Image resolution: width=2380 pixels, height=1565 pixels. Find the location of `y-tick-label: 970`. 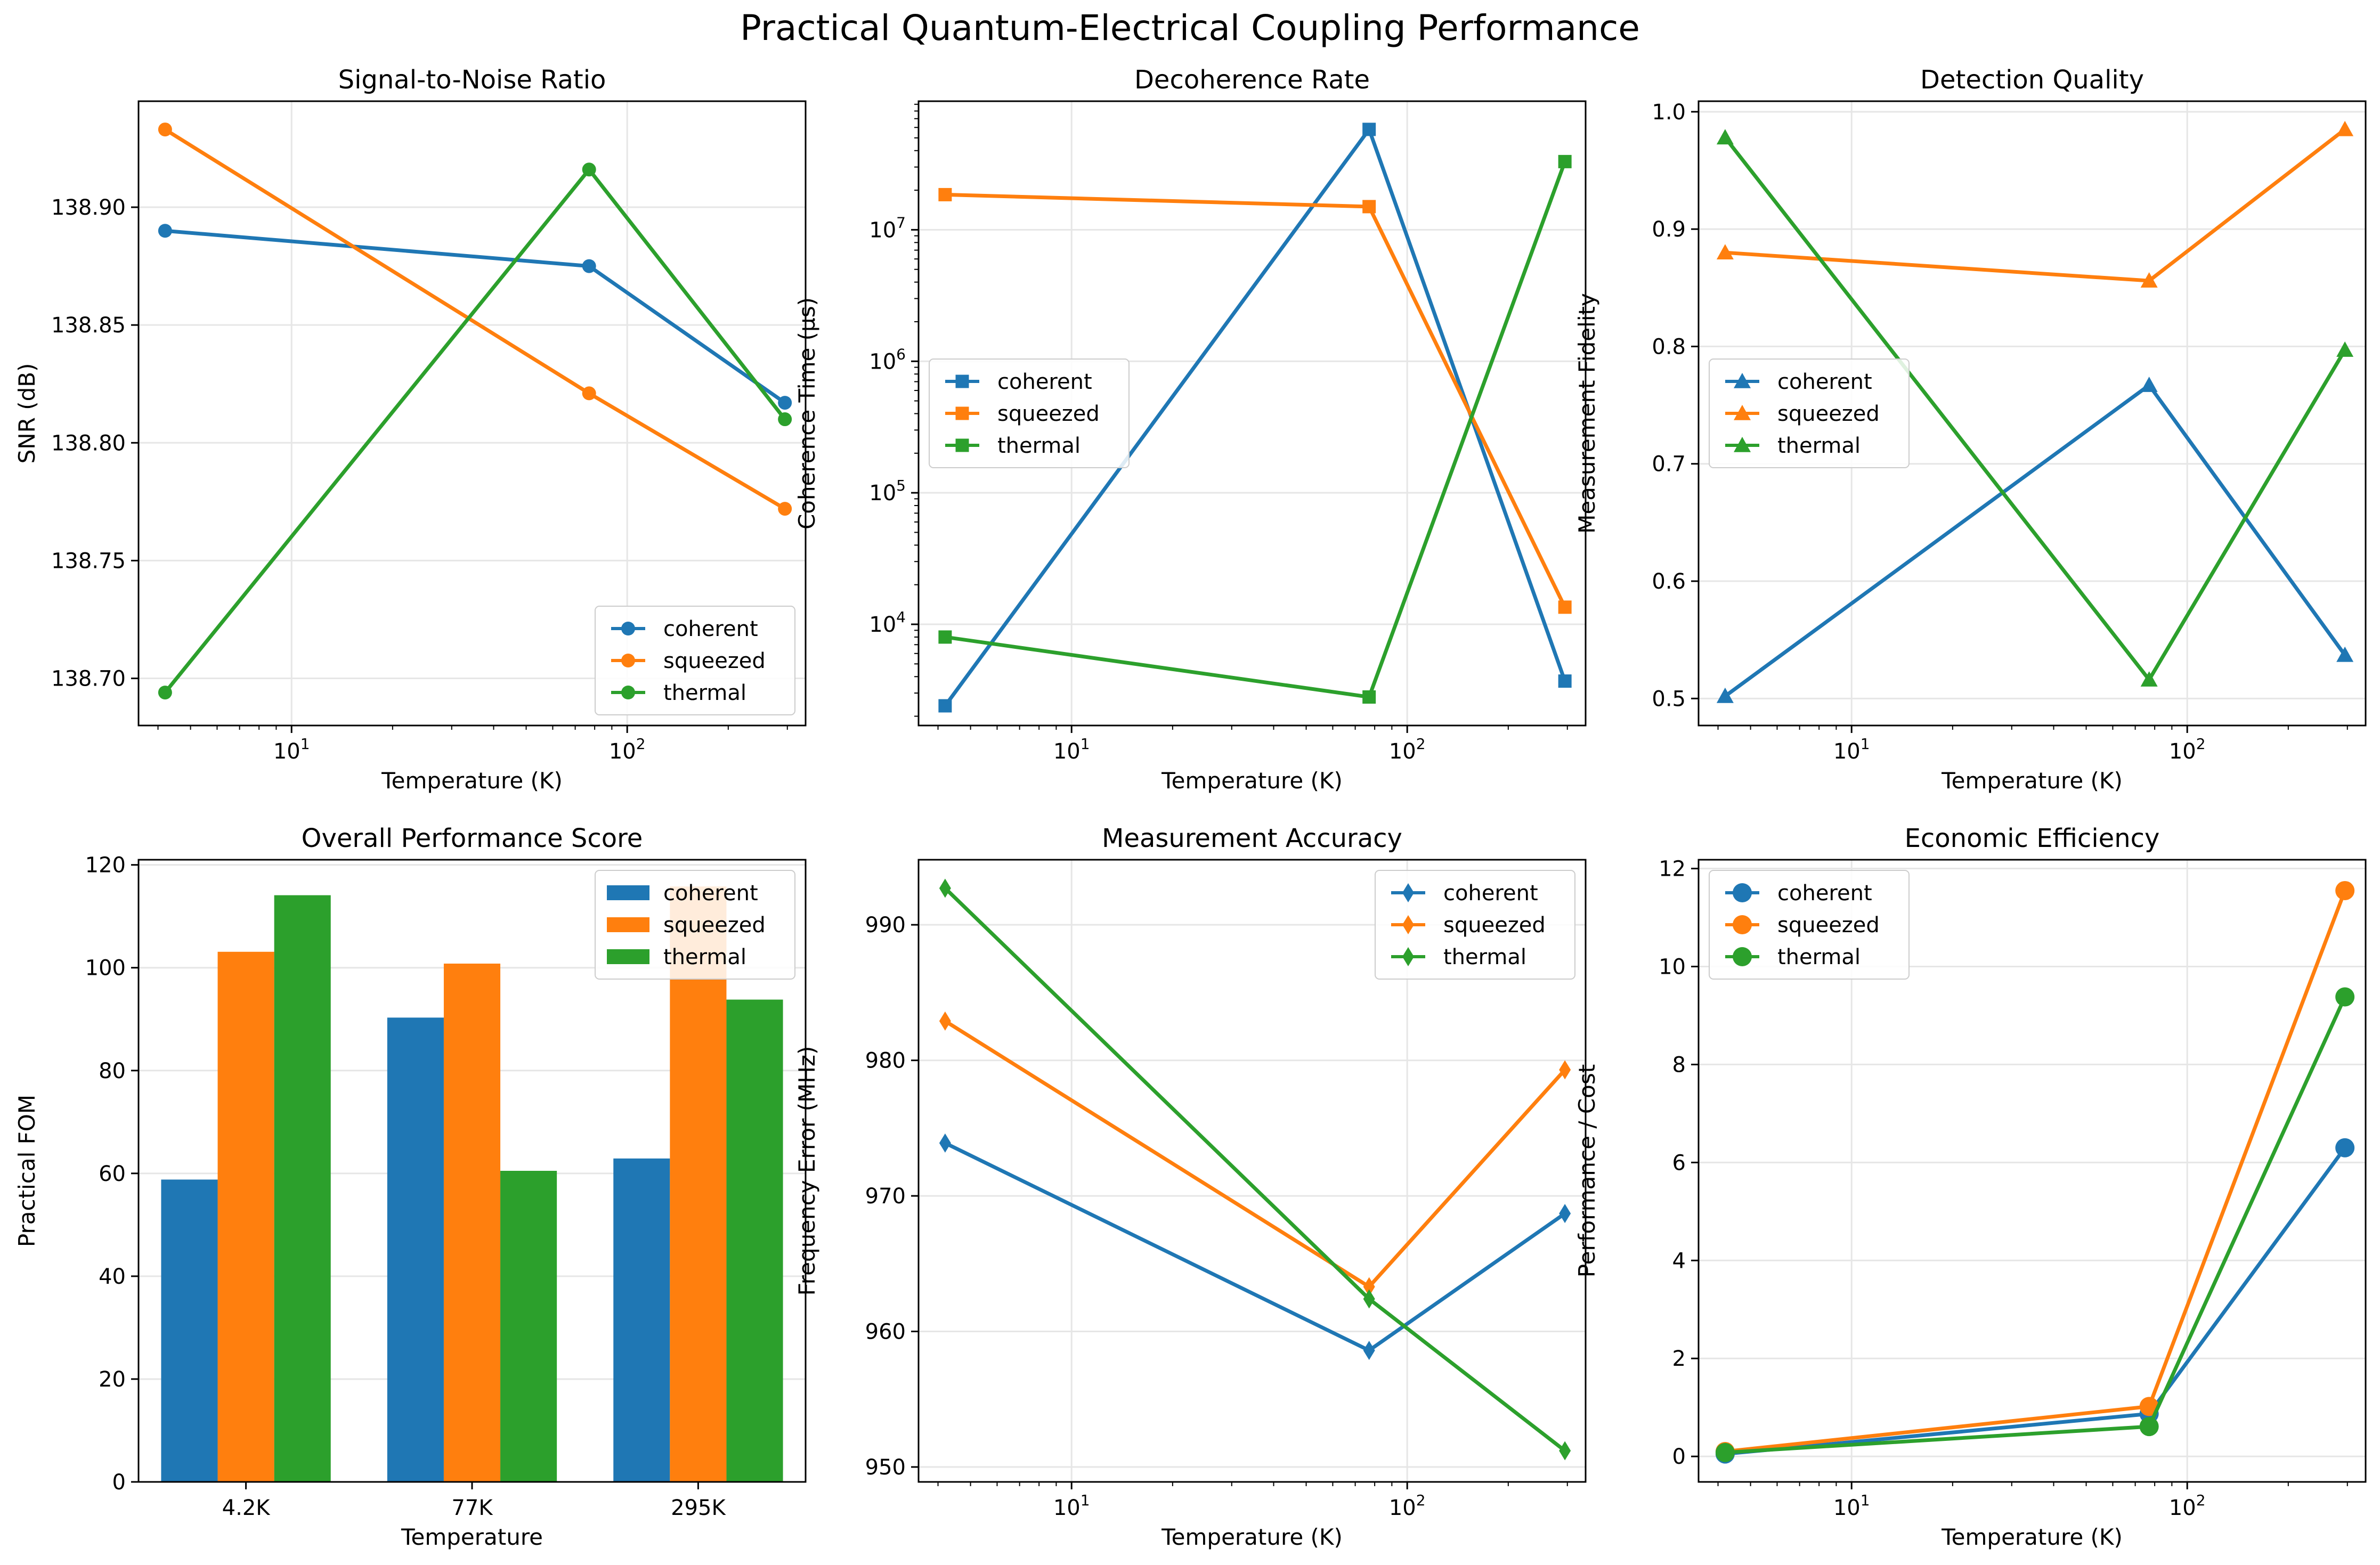

y-tick-label: 970 is located at coordinates (885, 1196).